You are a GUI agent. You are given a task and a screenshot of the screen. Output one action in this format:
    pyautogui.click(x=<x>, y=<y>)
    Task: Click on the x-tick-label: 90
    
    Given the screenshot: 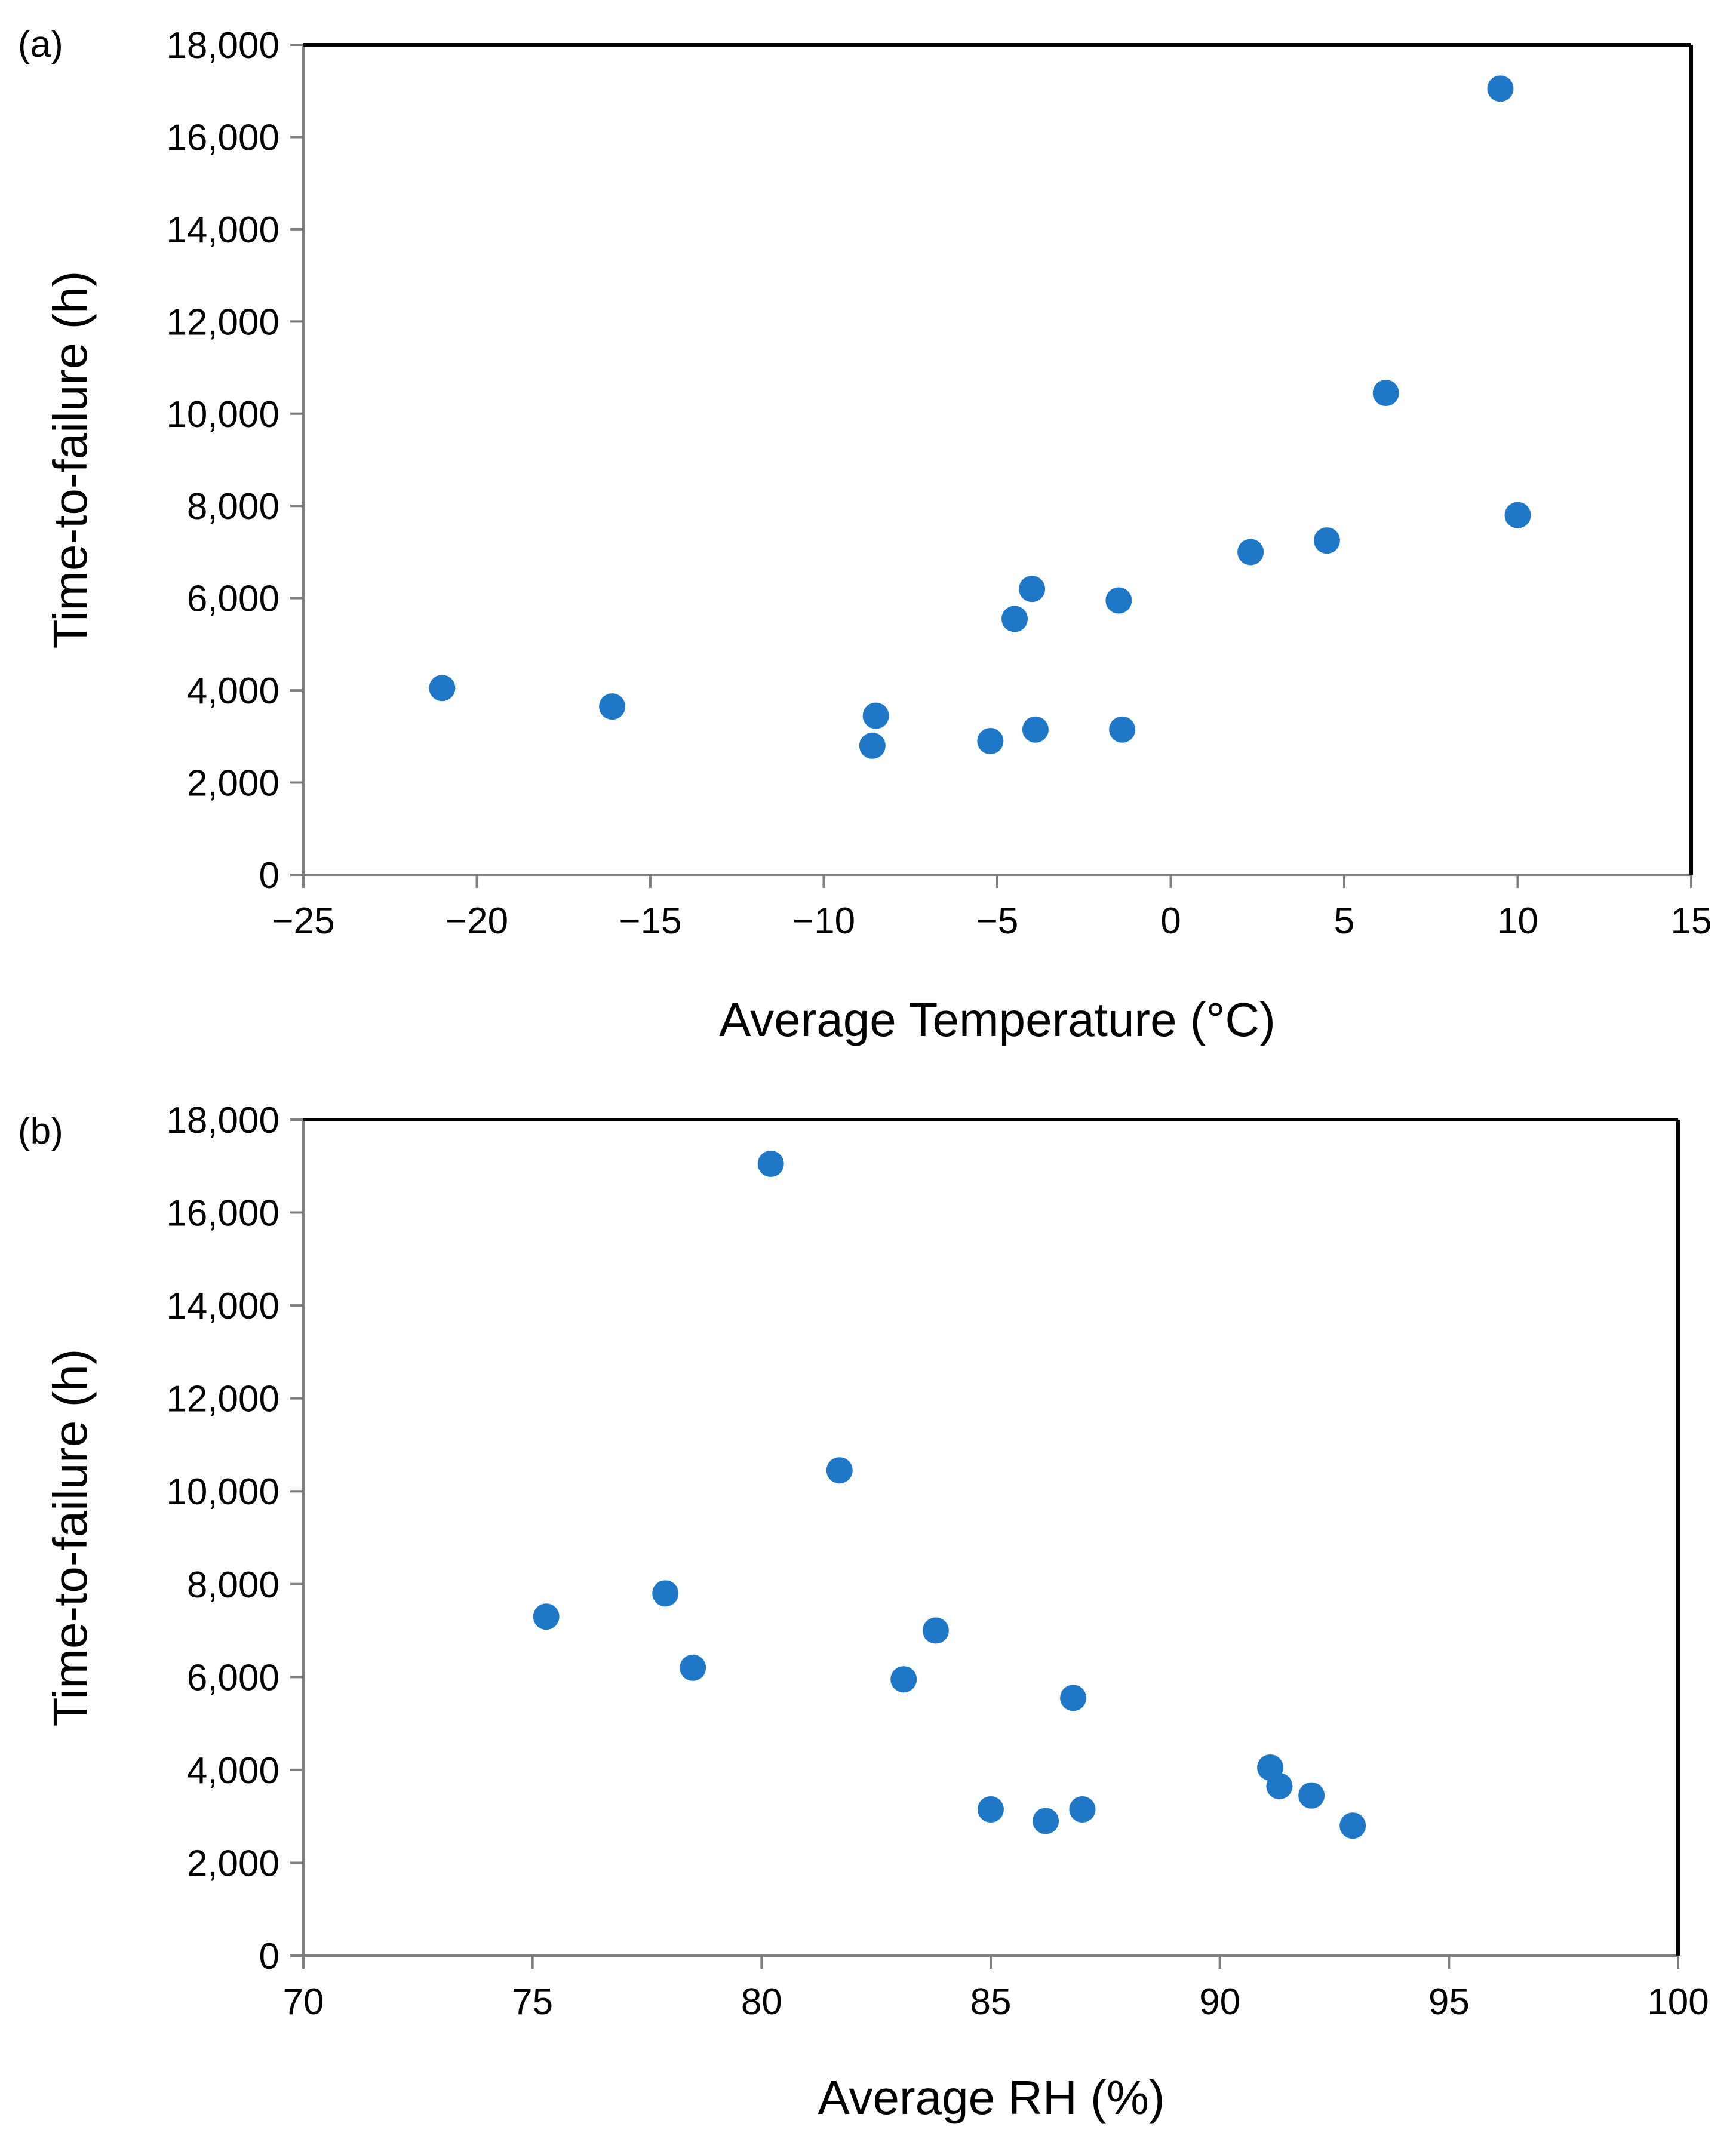 What is the action you would take?
    pyautogui.click(x=1219, y=2002)
    